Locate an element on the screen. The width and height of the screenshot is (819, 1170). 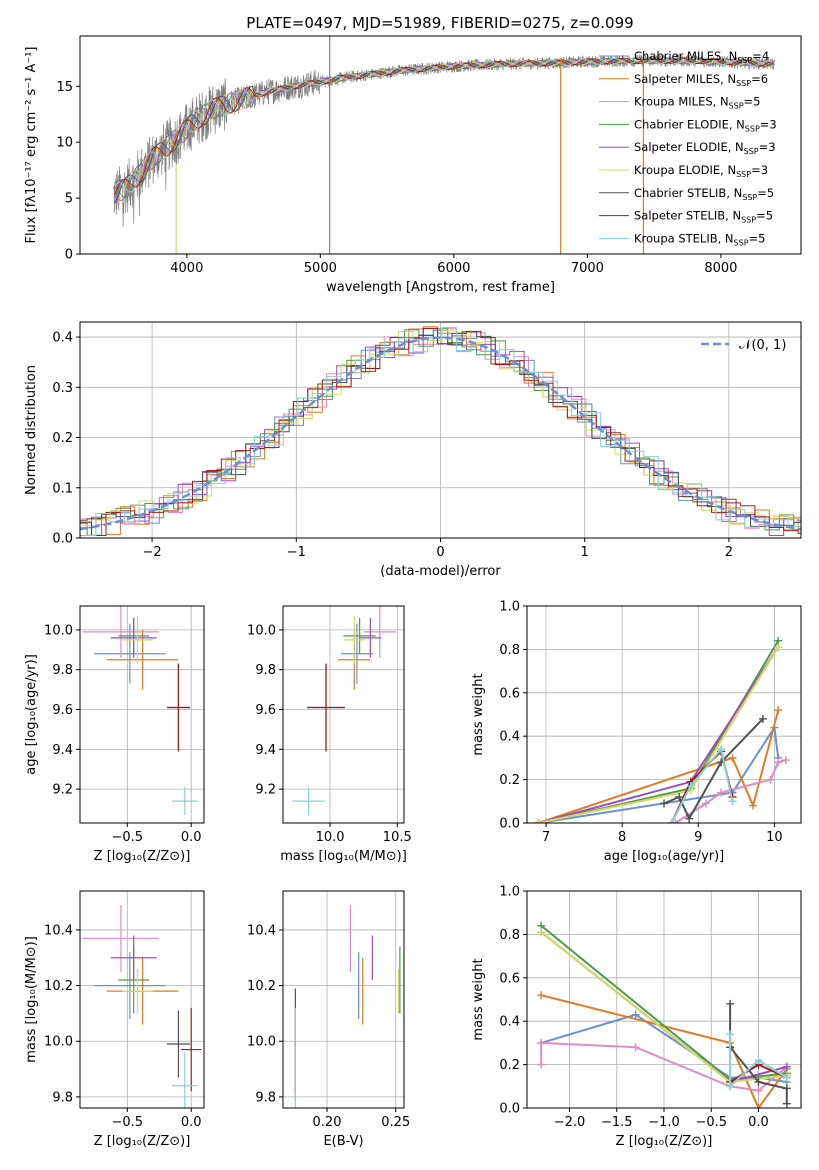
mass-vs-ebv-panel: 0.20 0.25 9.8 10.0 10.2 10.4 E(B-V) is located at coordinates (328, 1019).